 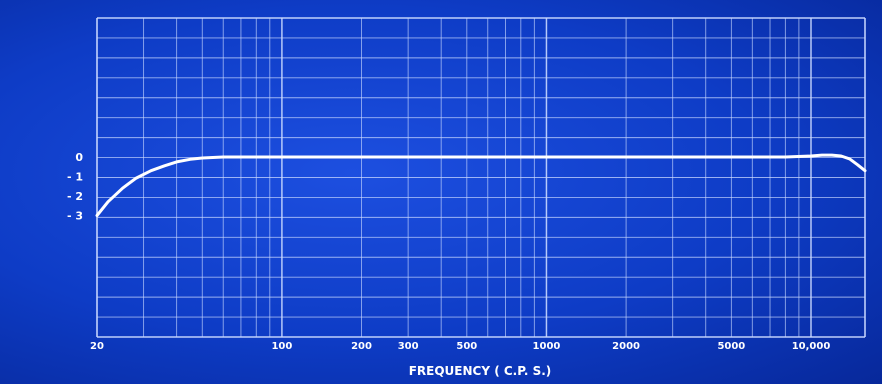 What do you see at coordinates (547, 346) in the screenshot?
I see `x-tick-label: 1000` at bounding box center [547, 346].